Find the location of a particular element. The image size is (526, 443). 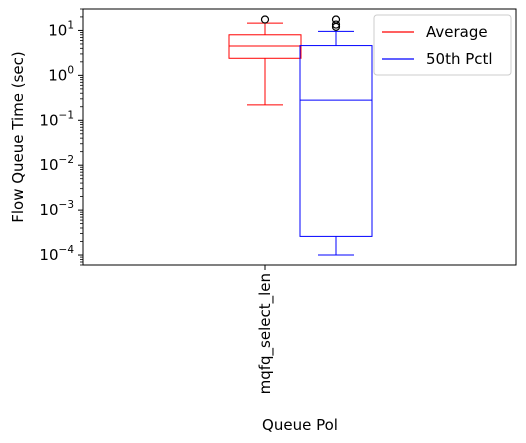

box-average is located at coordinates (265, 60).